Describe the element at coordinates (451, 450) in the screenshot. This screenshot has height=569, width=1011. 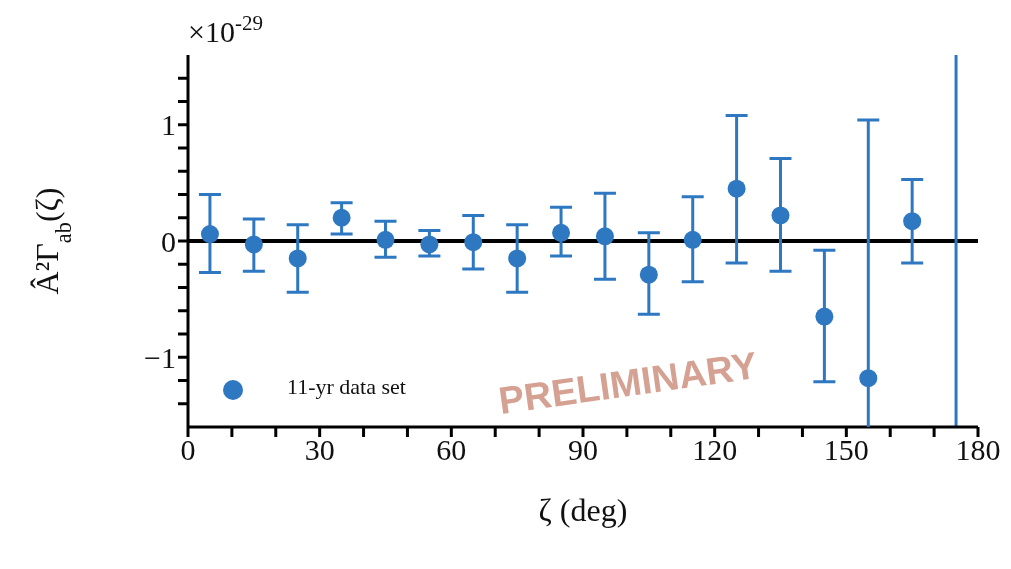
I see `x-tick-label: 60` at that location.